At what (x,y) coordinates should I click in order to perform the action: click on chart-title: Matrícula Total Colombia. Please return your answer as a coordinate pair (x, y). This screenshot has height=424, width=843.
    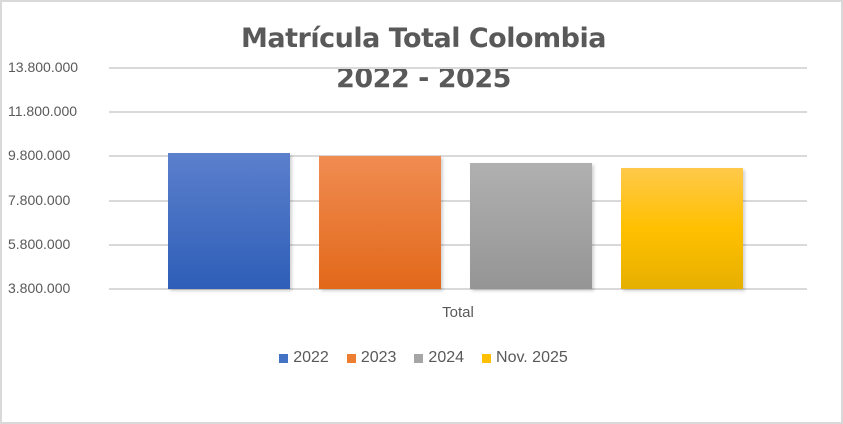
    Looking at the image, I should click on (423, 38).